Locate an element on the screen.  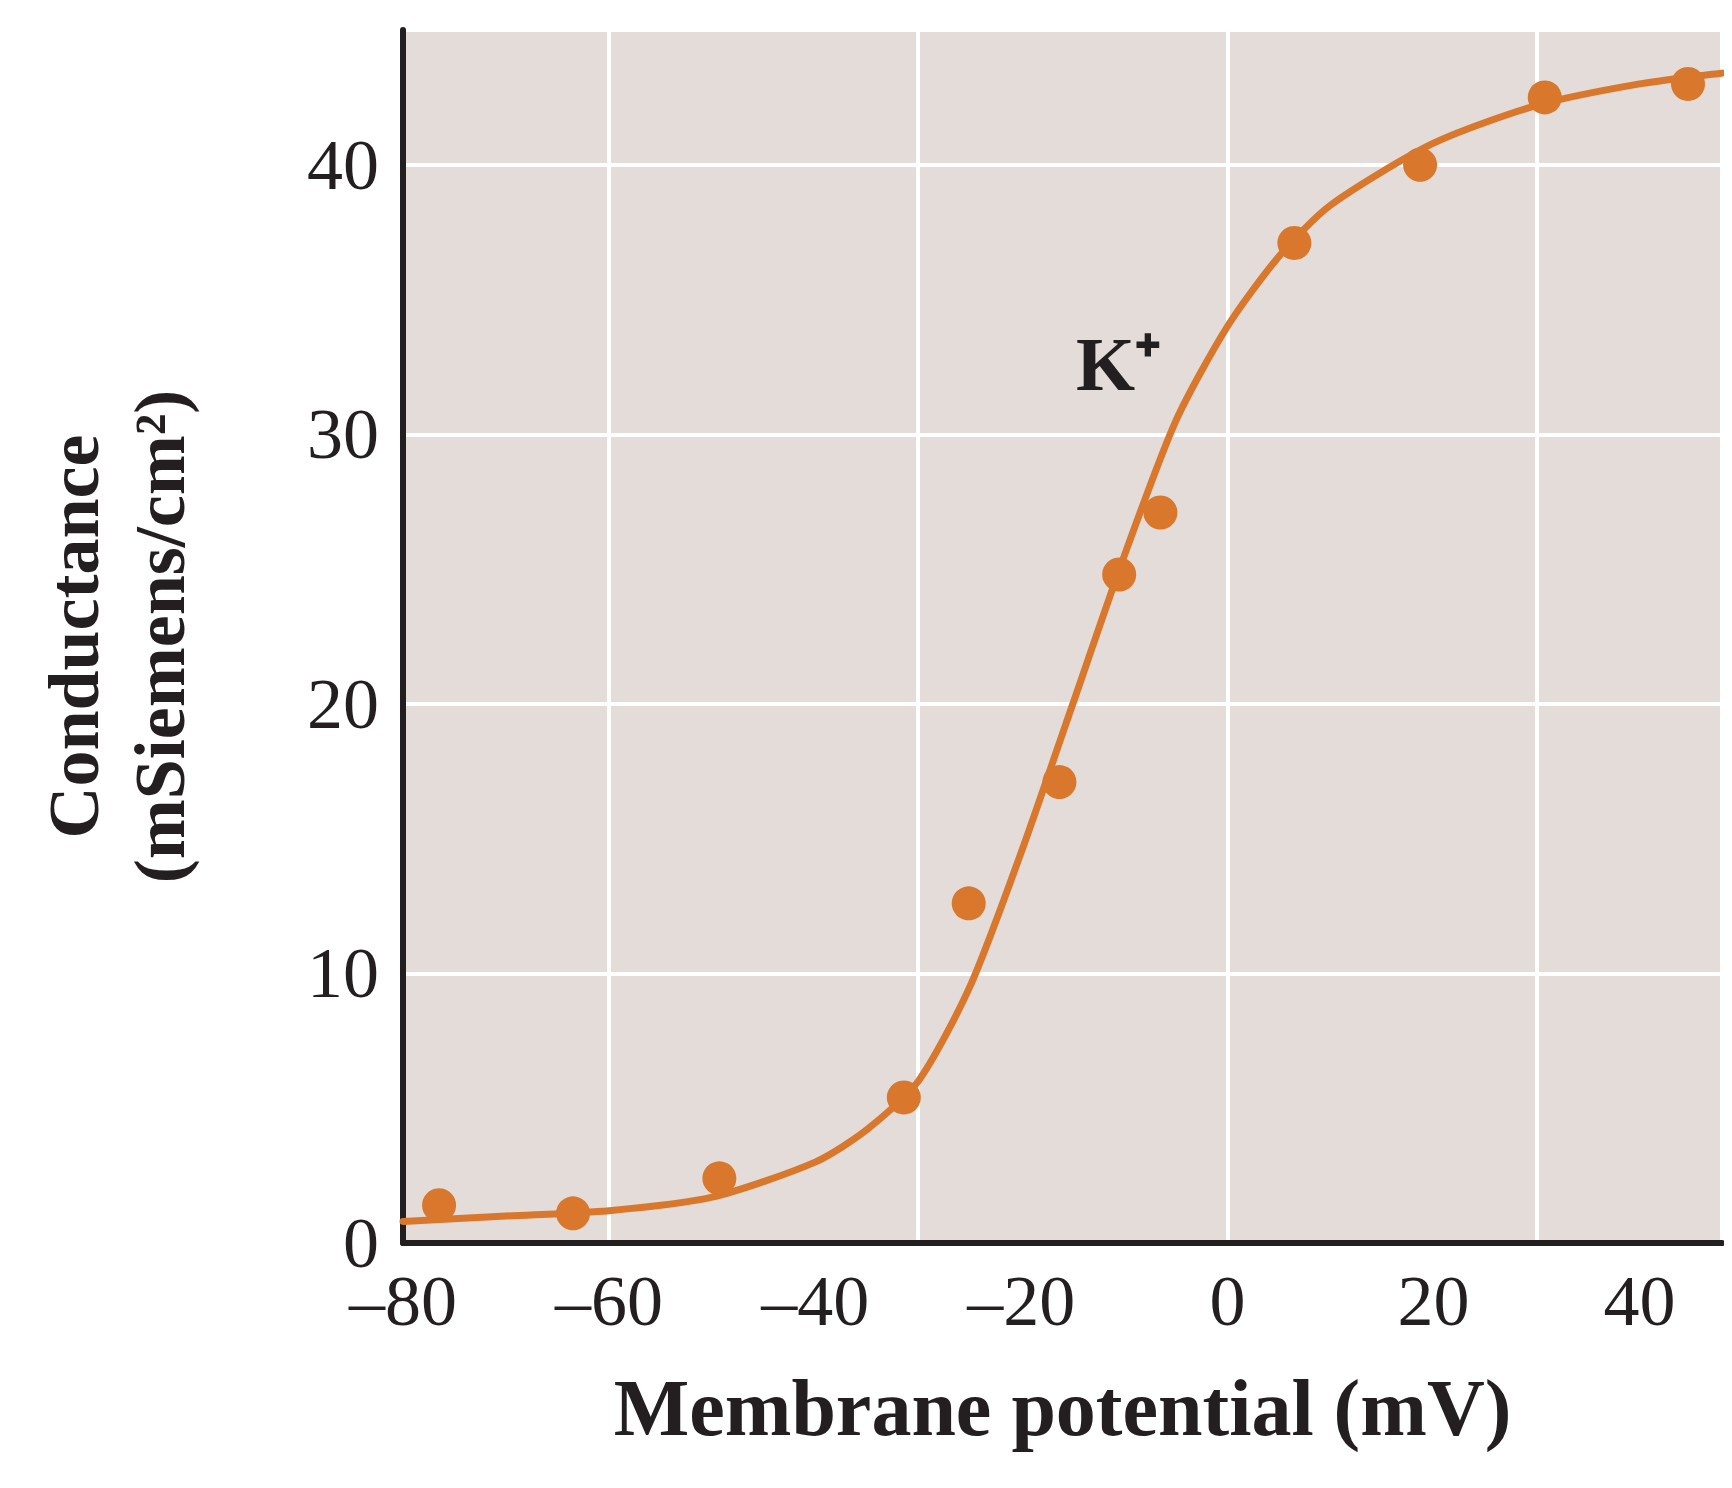
x-tick-label: –40 is located at coordinates (815, 1301).